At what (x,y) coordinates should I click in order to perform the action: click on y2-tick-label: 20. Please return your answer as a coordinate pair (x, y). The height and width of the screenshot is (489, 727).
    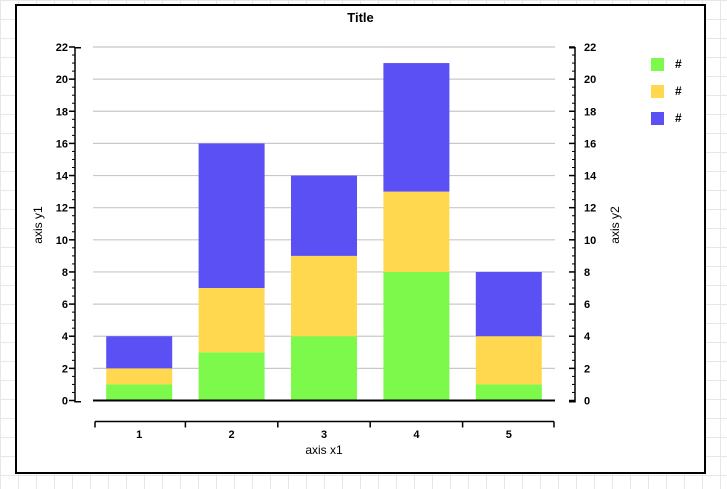
    Looking at the image, I should click on (590, 80).